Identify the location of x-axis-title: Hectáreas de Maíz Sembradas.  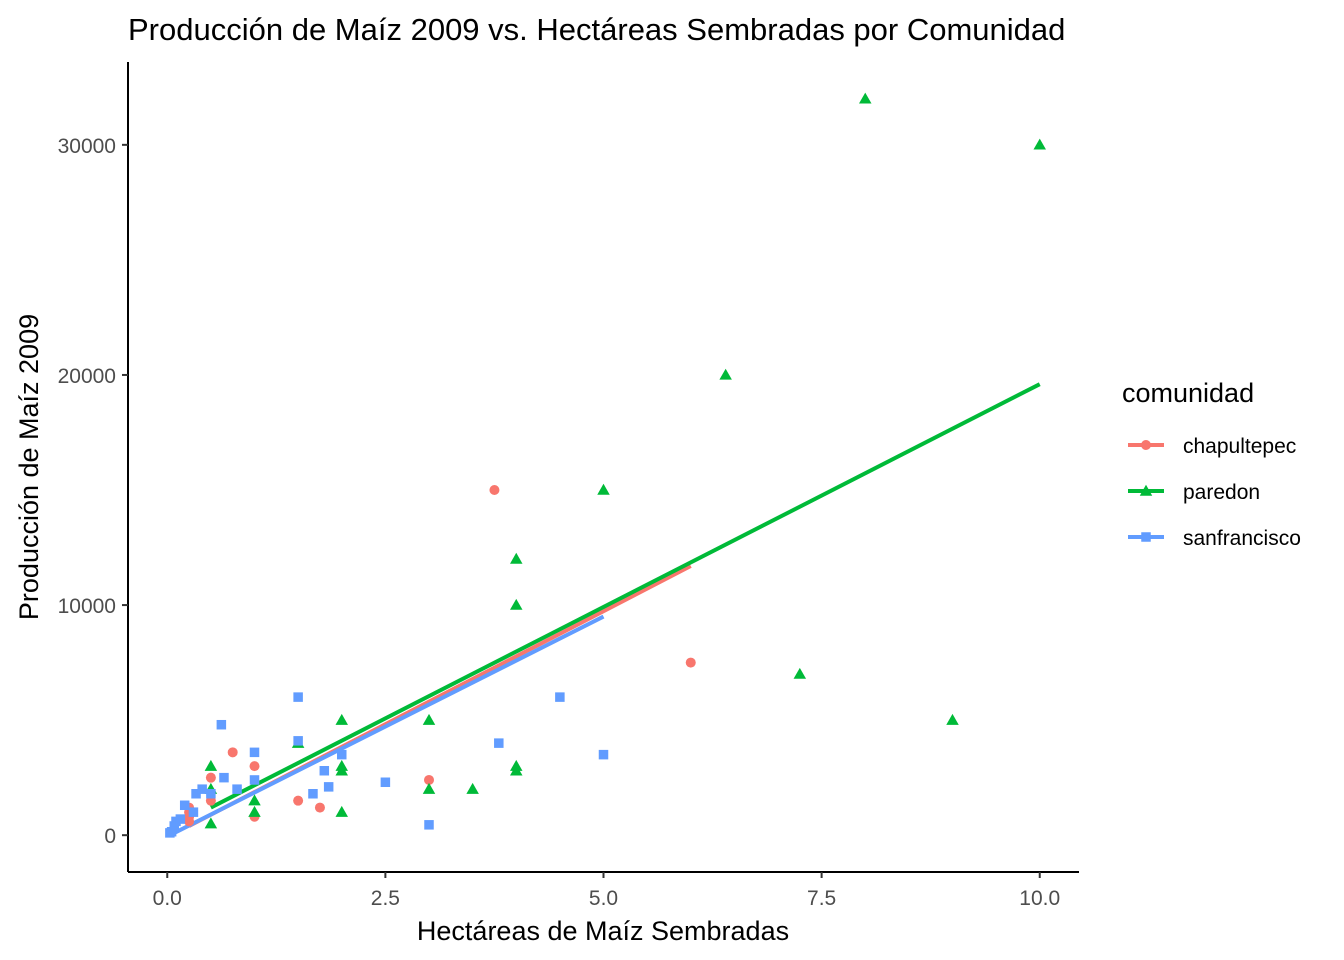
(603, 931).